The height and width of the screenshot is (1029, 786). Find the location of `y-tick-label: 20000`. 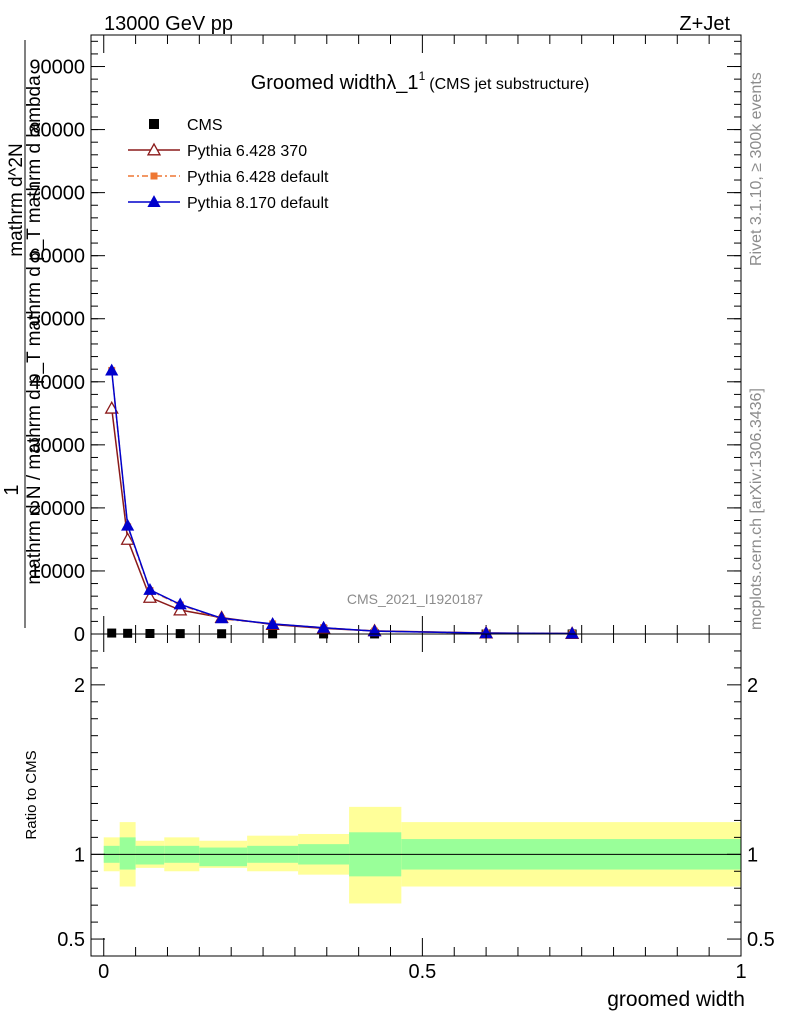

y-tick-label: 20000 is located at coordinates (57, 509).